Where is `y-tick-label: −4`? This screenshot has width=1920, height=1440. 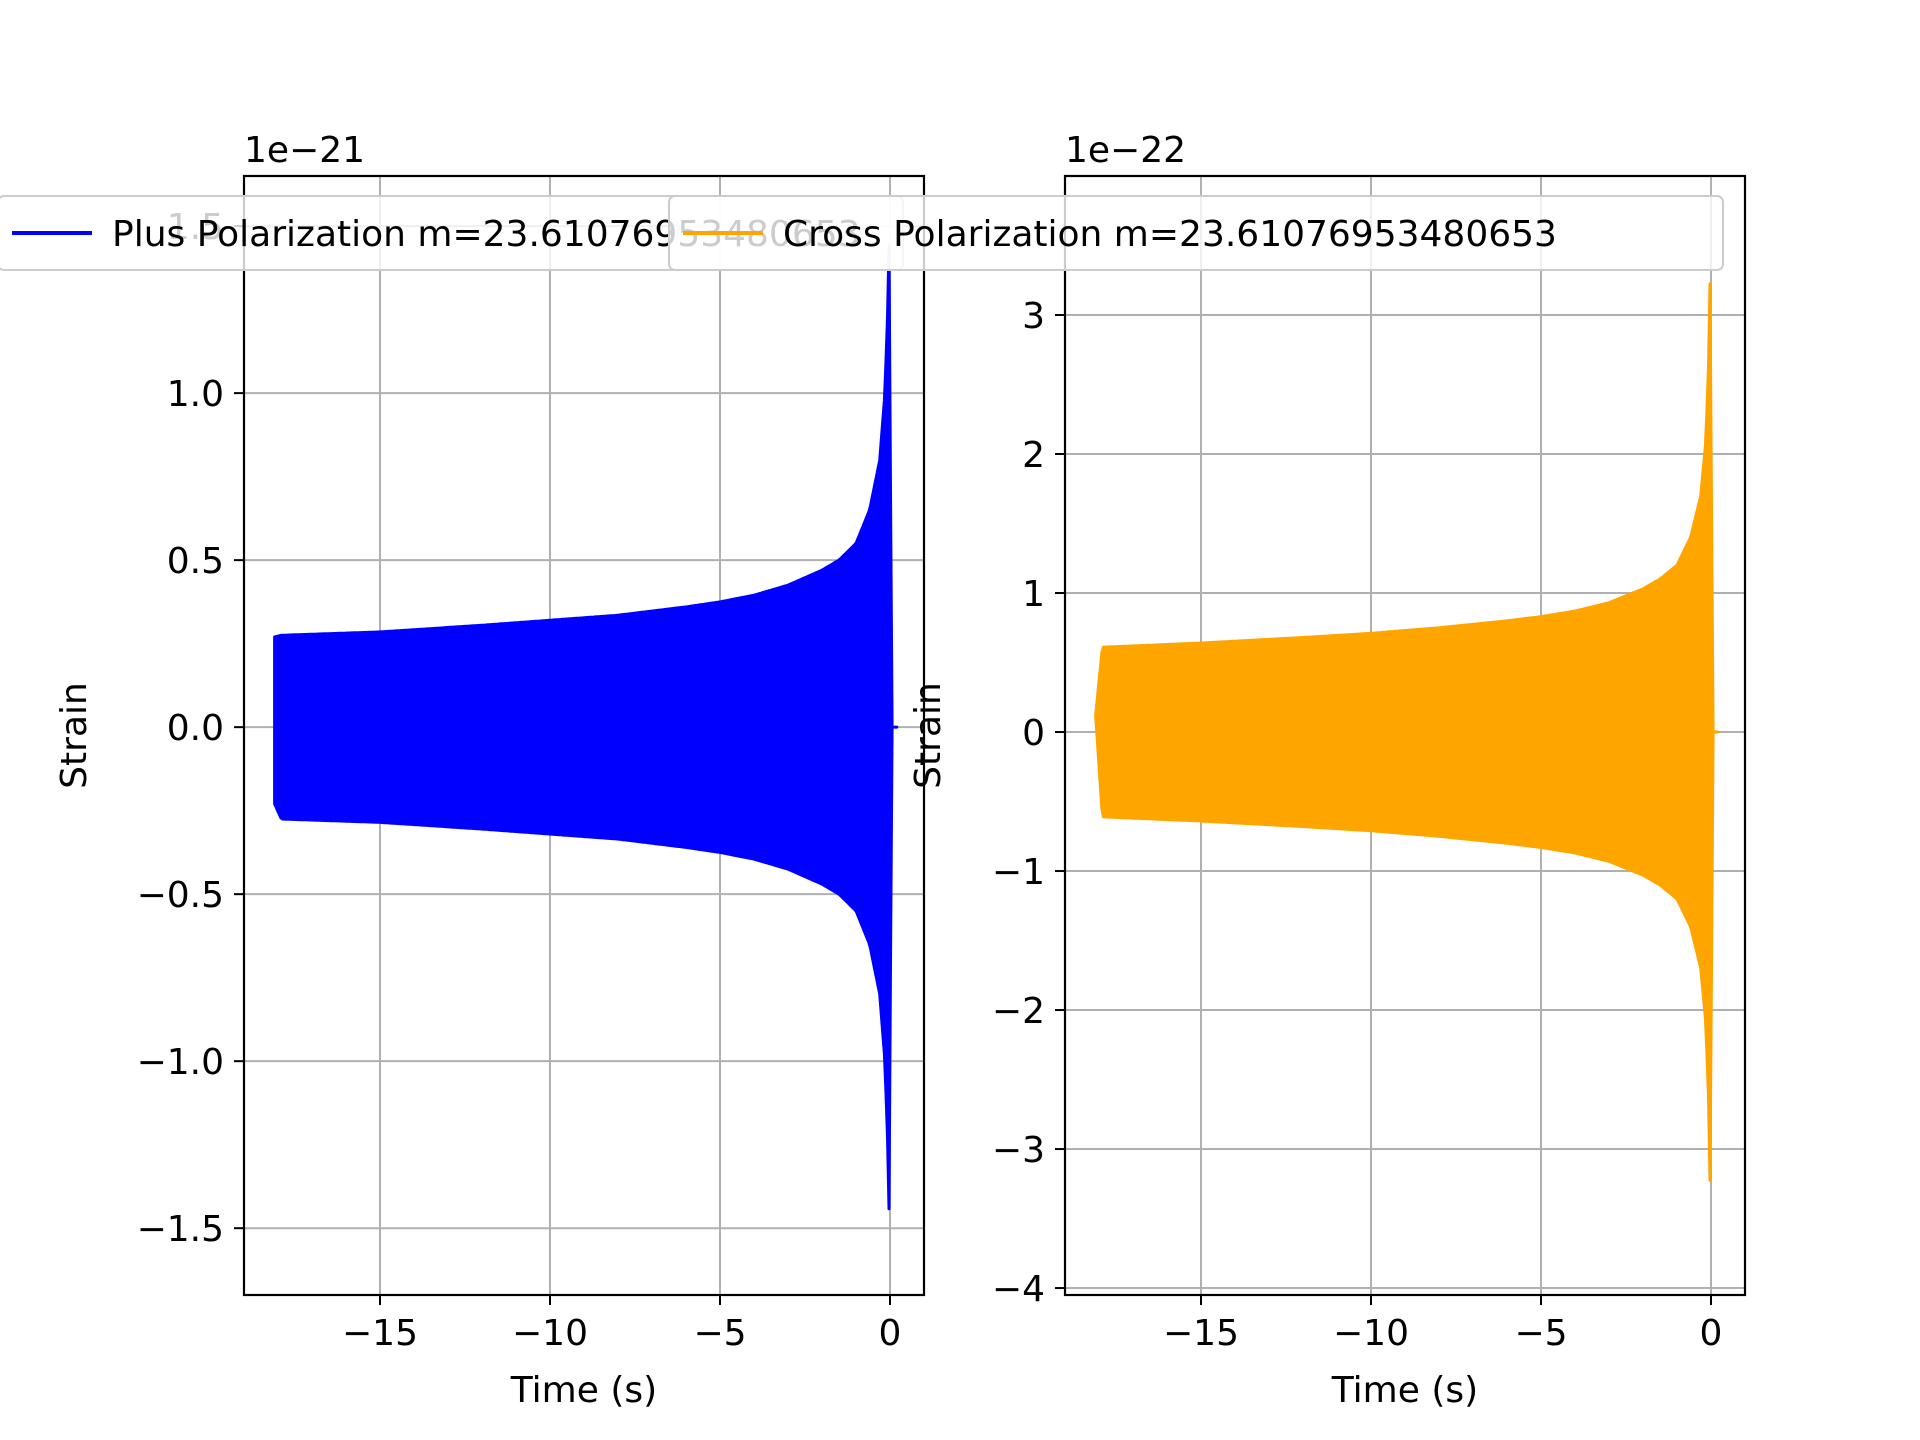 y-tick-label: −4 is located at coordinates (1018, 1289).